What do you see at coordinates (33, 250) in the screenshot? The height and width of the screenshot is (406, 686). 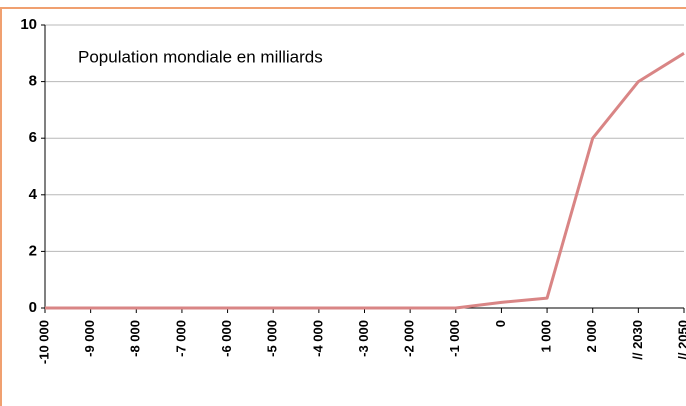 I see `y-tick-label: 2` at bounding box center [33, 250].